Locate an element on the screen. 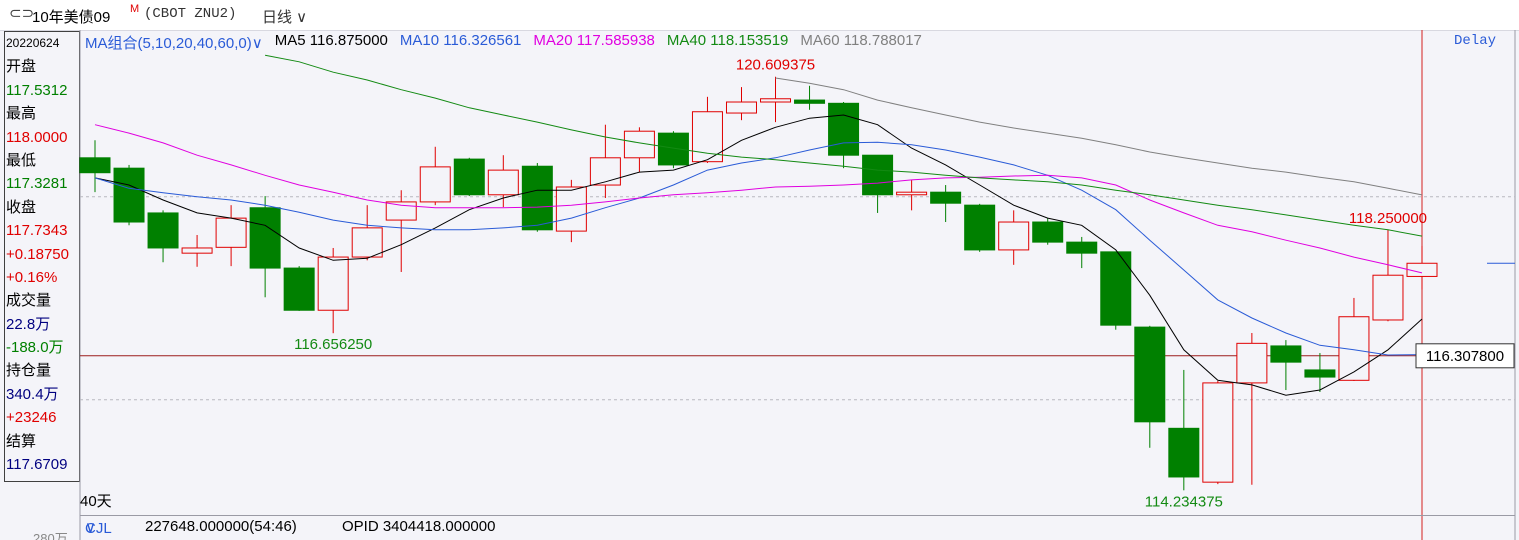  info-item: +0.18750 is located at coordinates (37, 254).